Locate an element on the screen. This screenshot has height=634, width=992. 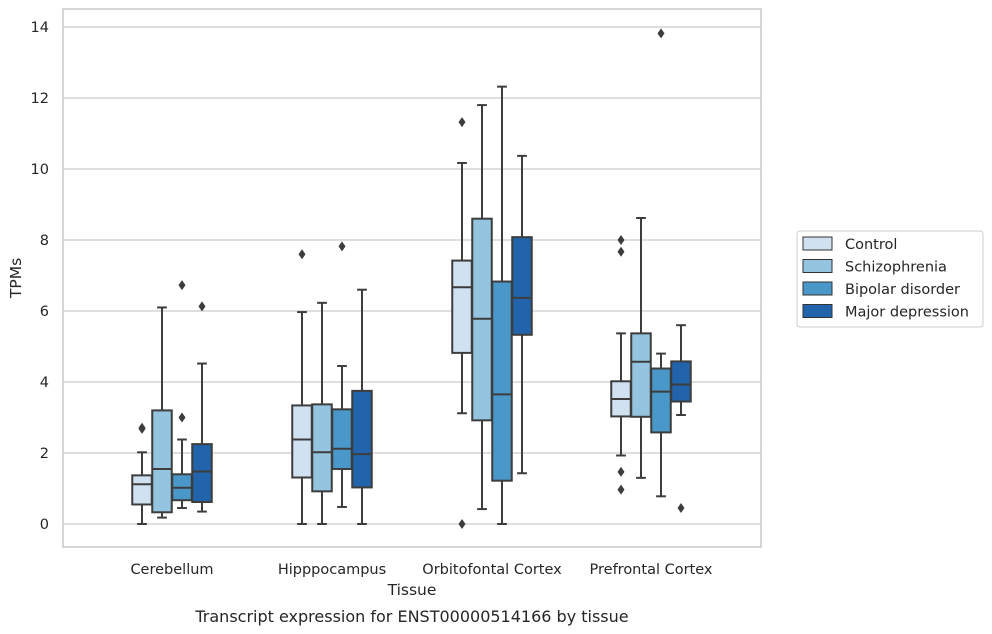
x-tick-label: Prefrontal Cortex is located at coordinates (651, 570).